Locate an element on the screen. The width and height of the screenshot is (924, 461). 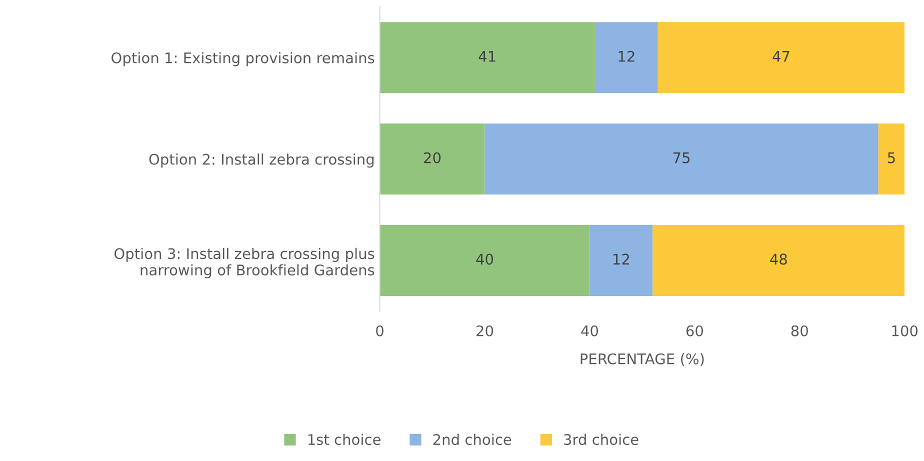
y-tick-label: Option 1: Existing provision remains is located at coordinates (243, 59).